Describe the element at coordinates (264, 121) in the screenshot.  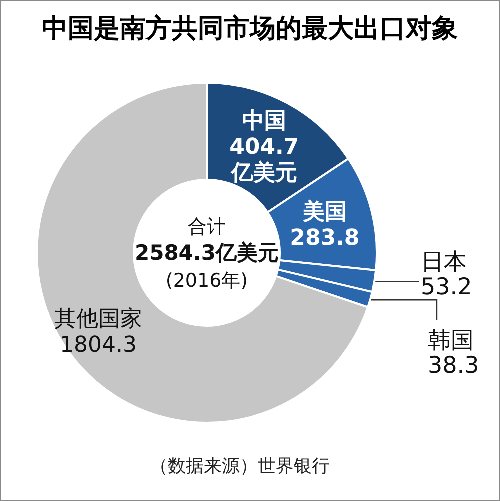
I see `slice-label: 中国` at that location.